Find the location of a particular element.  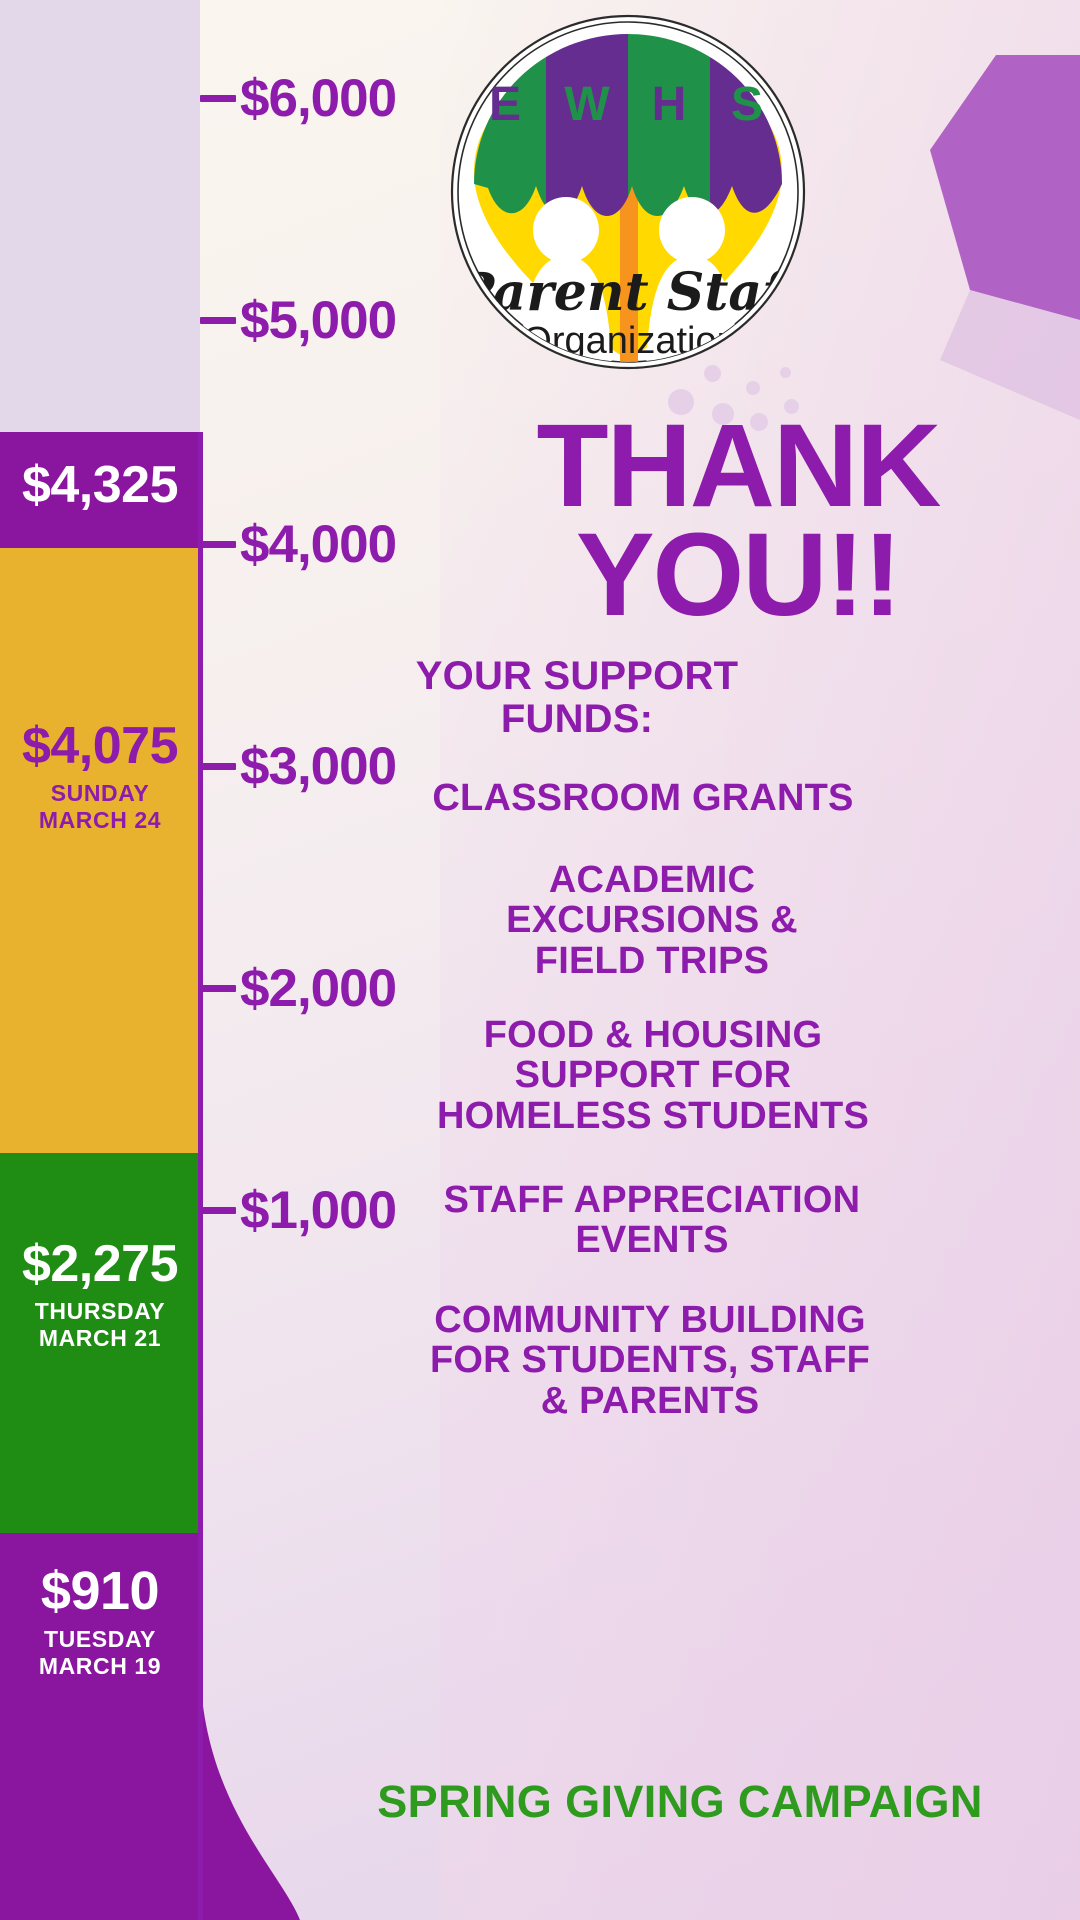

segment-date-line1: THURSDAY is located at coordinates (100, 1311).